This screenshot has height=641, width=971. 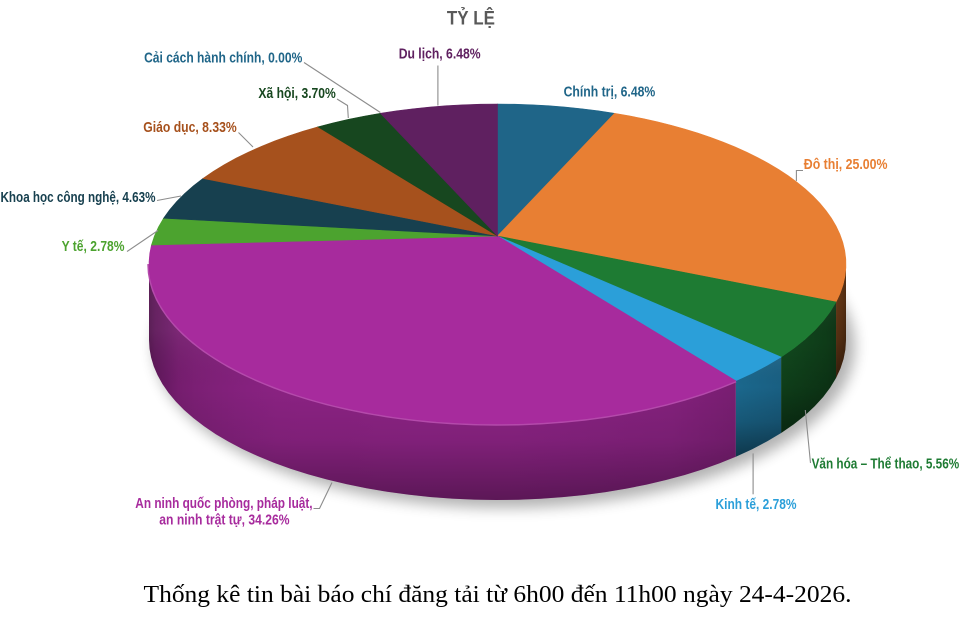 I want to click on svg-text: TỶ LỆ, so click(x=471, y=19).